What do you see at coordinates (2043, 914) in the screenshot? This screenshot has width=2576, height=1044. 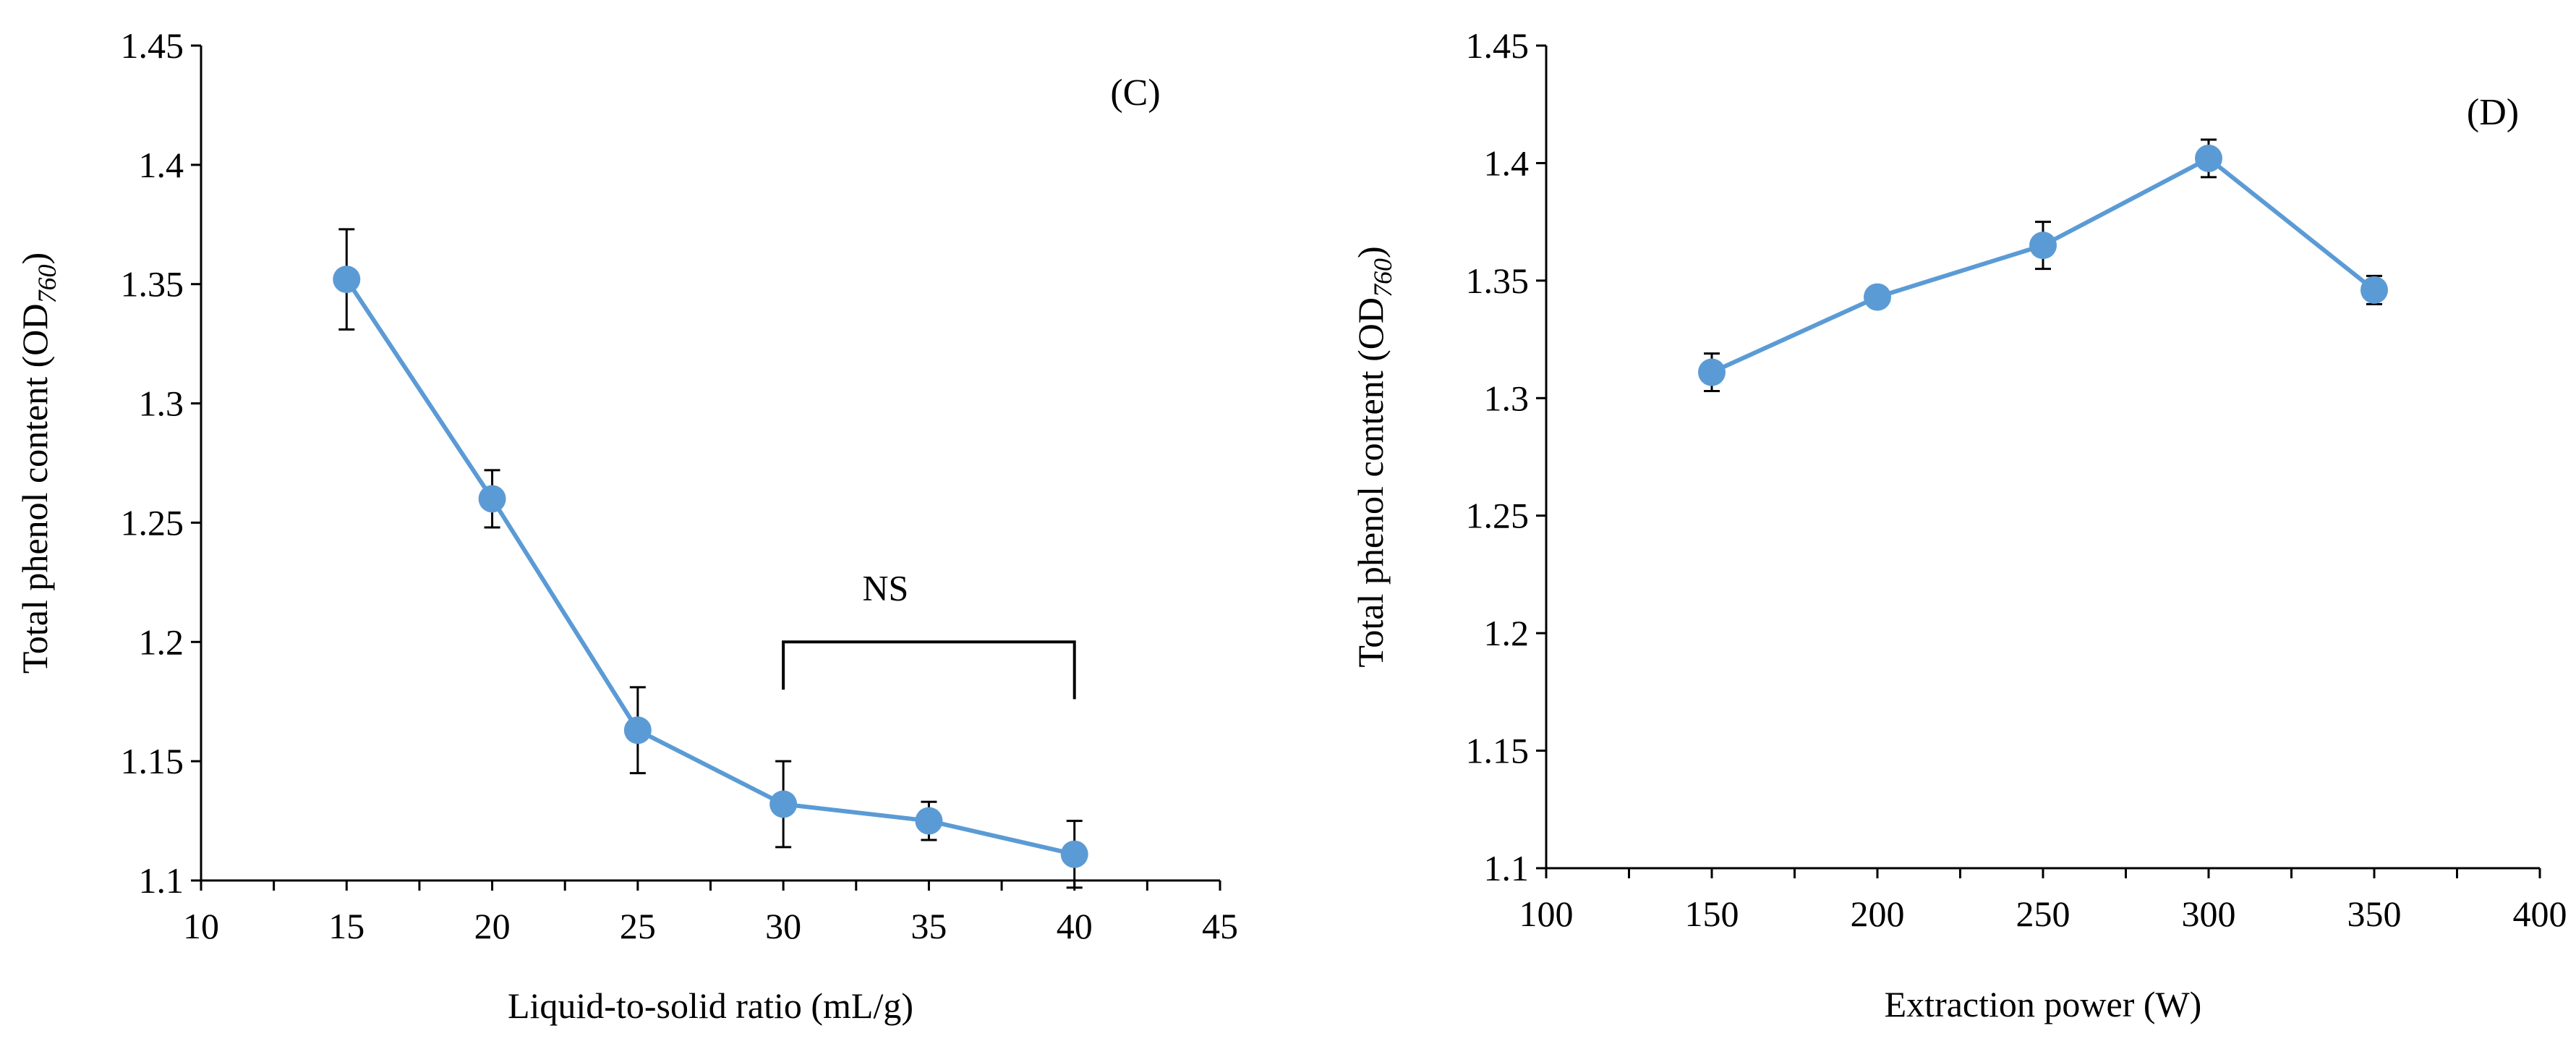 I see `x-tick-label: 250` at bounding box center [2043, 914].